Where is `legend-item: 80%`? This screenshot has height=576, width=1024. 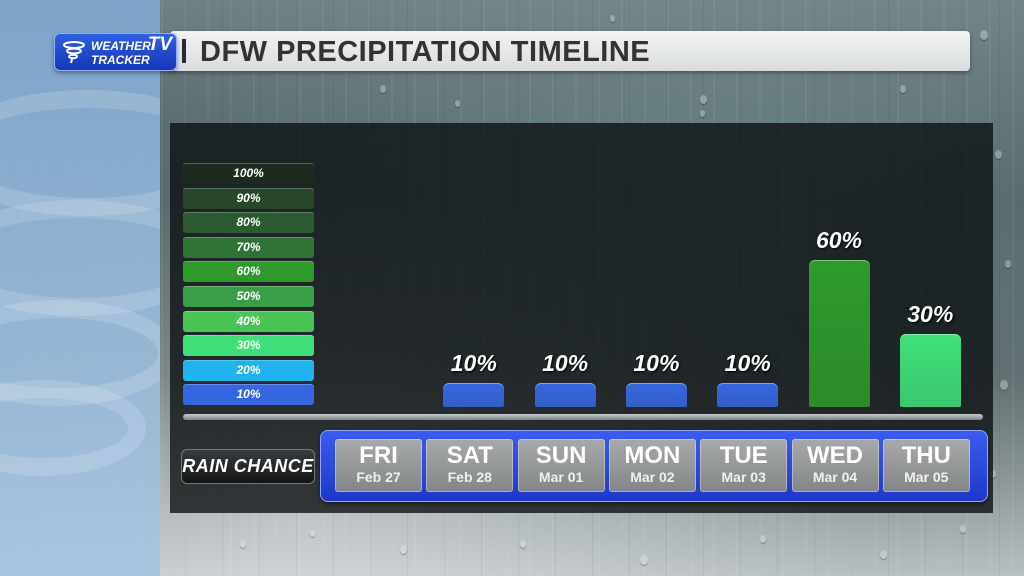 legend-item: 80% is located at coordinates (248, 223).